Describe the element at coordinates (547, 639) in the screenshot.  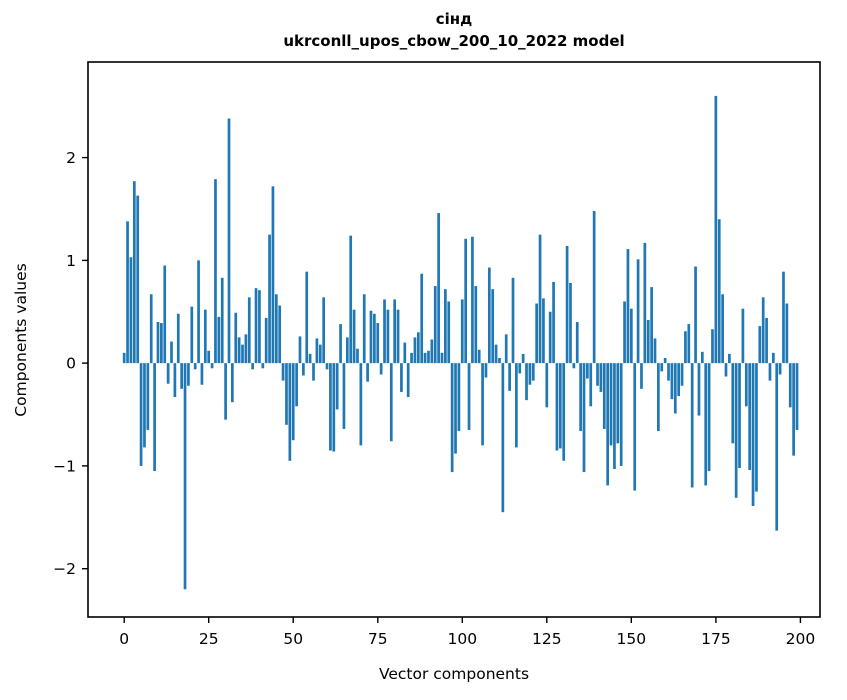
I see `x-tick-label: 125` at that location.